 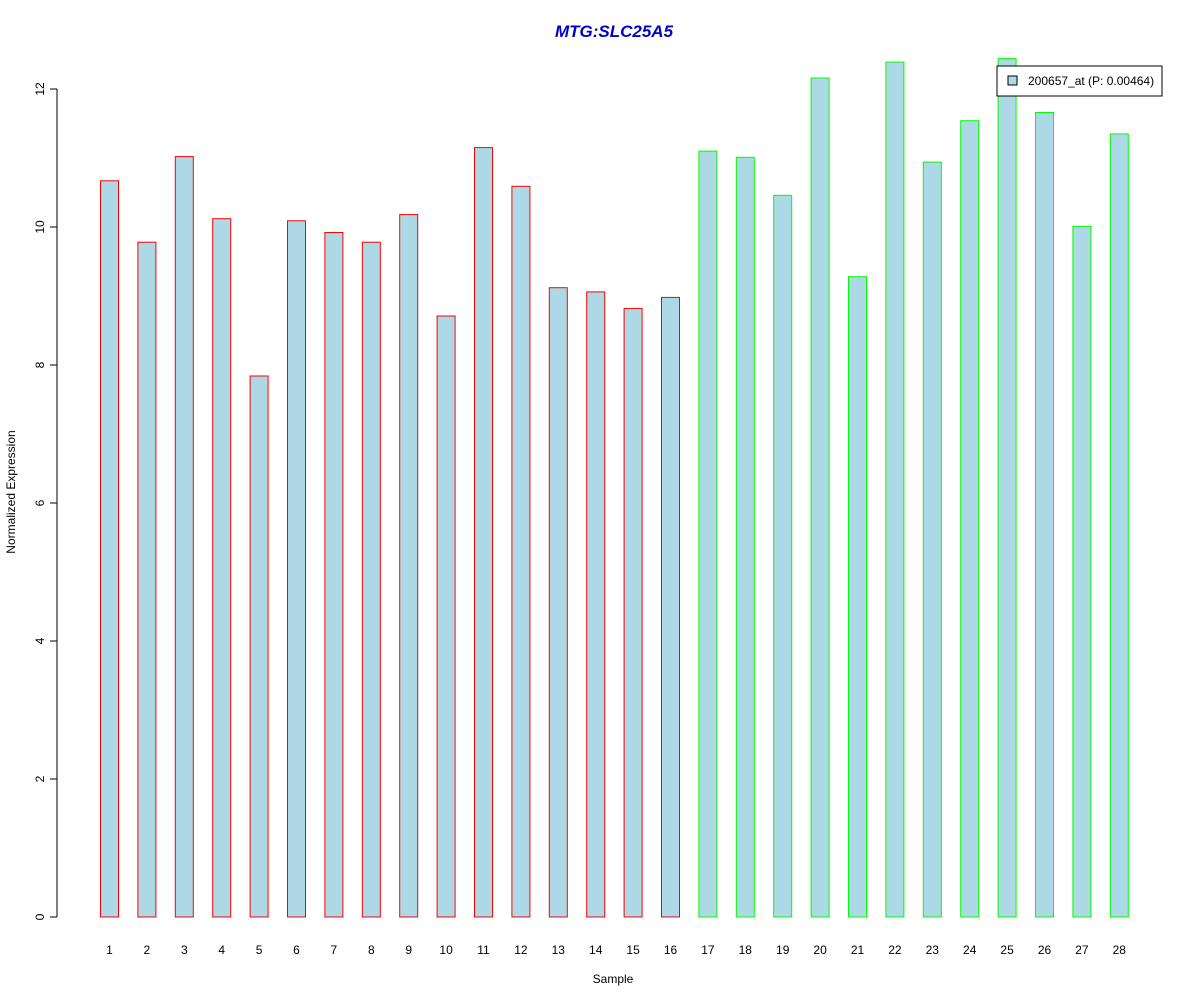 What do you see at coordinates (40, 364) in the screenshot?
I see `y-tick-label: 8` at bounding box center [40, 364].